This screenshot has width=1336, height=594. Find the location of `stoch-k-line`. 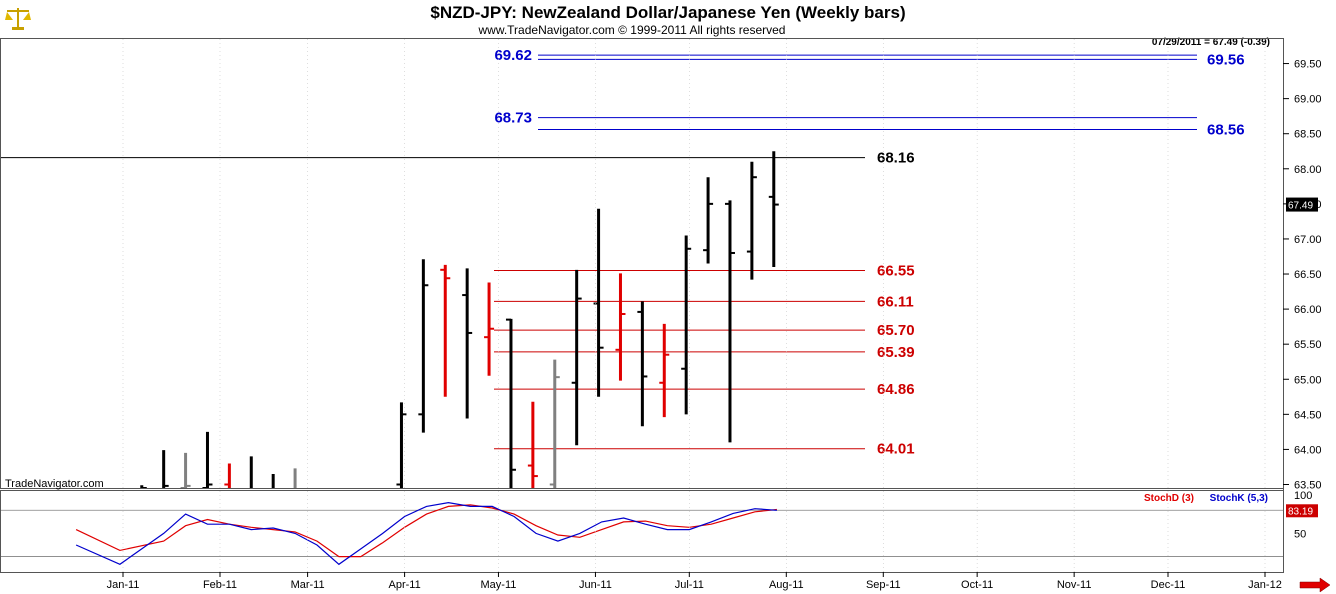

stoch-k-line is located at coordinates (426, 533).